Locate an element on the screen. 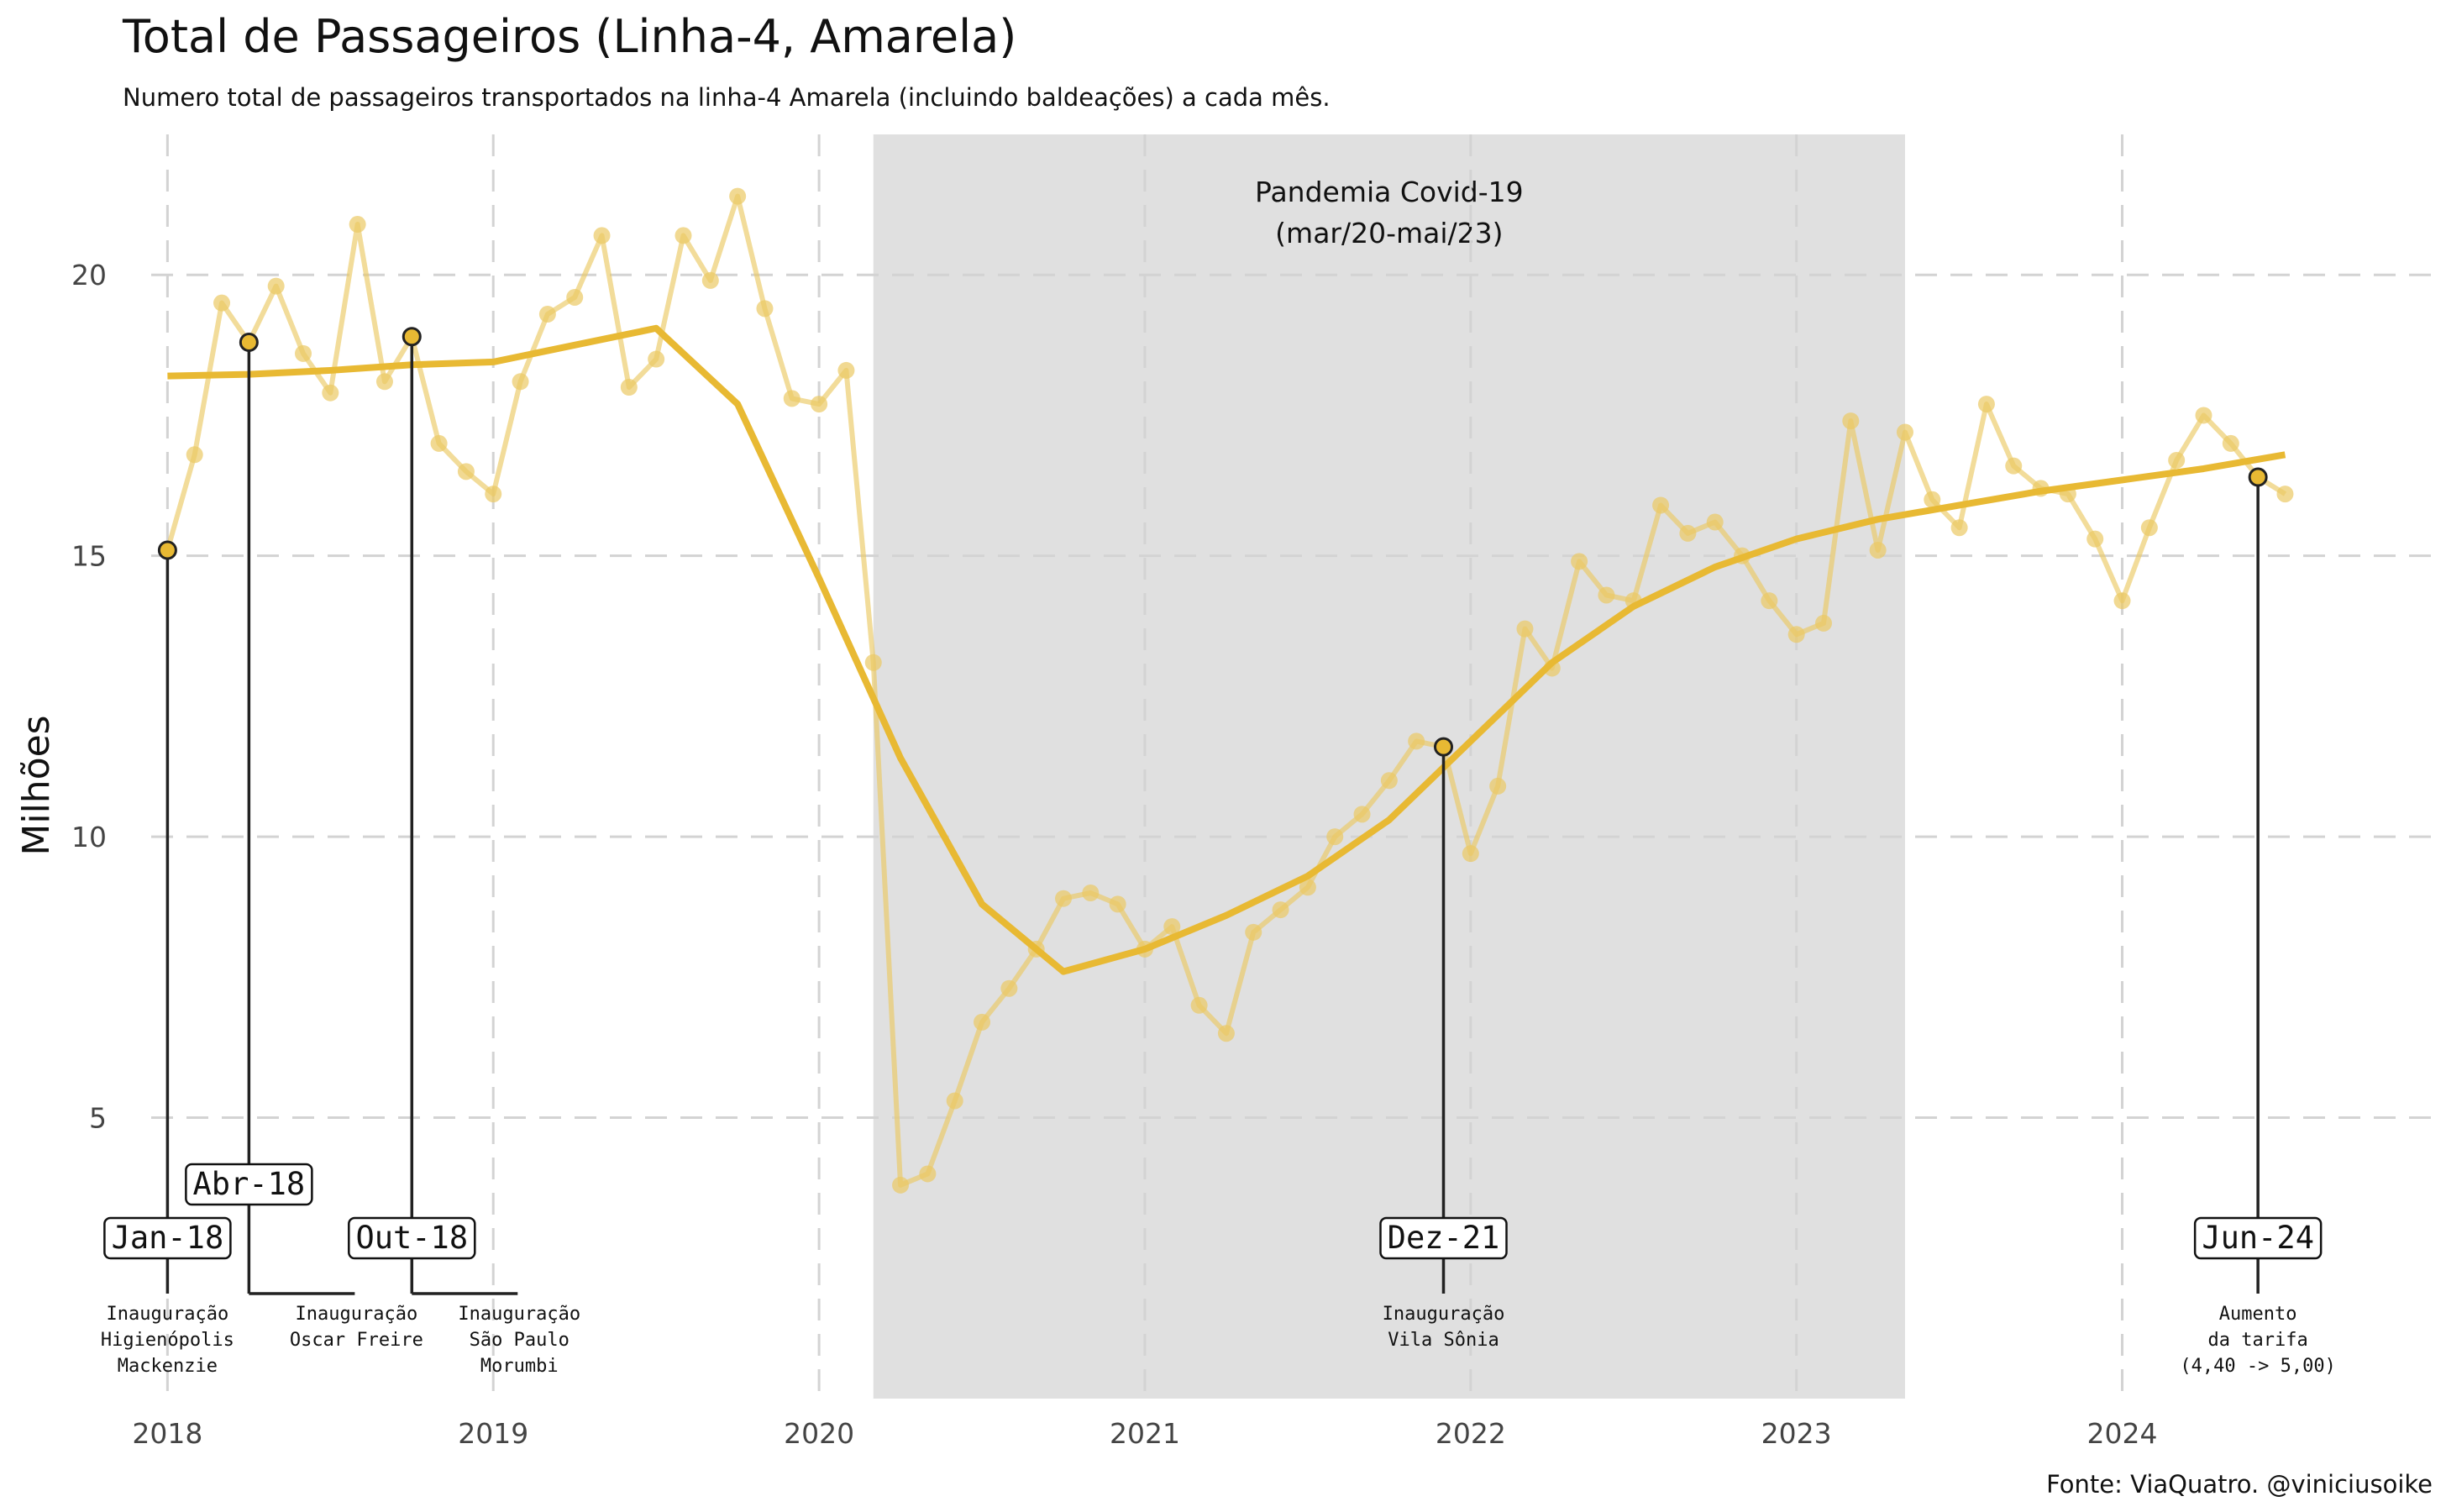 The width and height of the screenshot is (2446, 1512). y-axis-label: Milhões is located at coordinates (36, 785).